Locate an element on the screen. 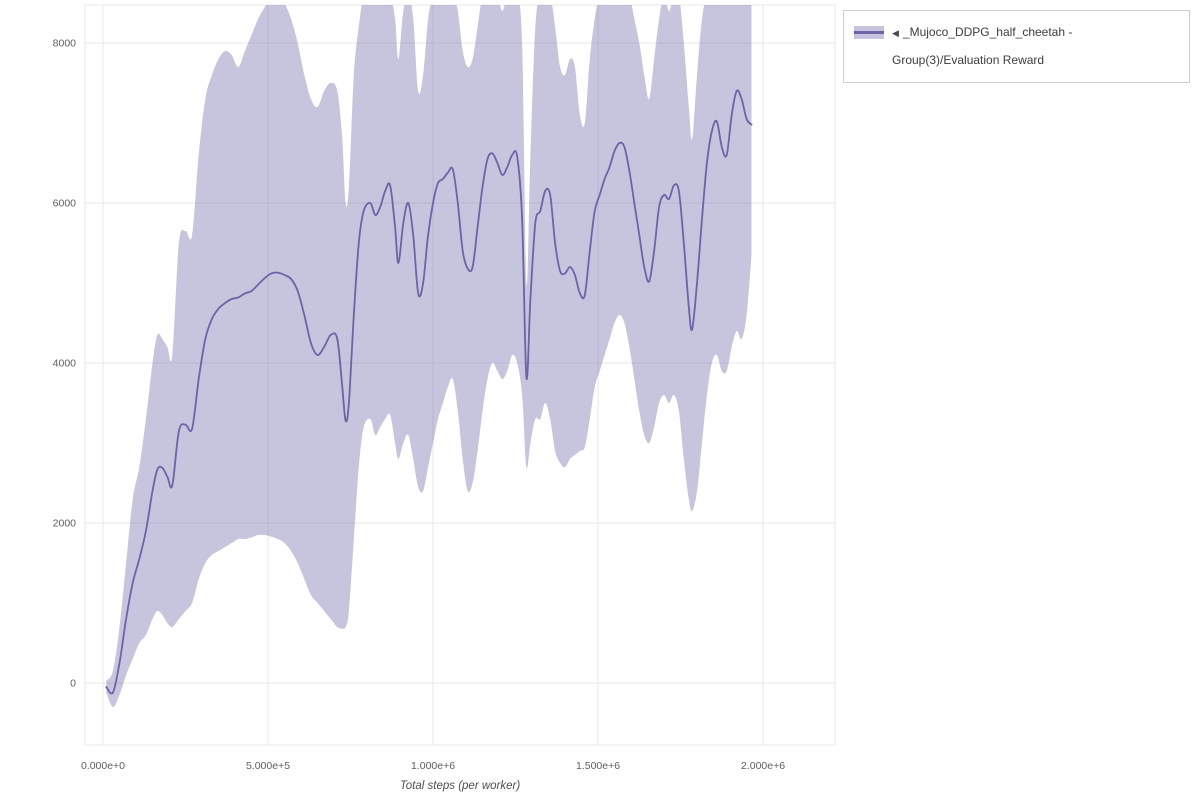 This screenshot has height=800, width=1200. x-tick-label: 2.000e+6 is located at coordinates (763, 766).